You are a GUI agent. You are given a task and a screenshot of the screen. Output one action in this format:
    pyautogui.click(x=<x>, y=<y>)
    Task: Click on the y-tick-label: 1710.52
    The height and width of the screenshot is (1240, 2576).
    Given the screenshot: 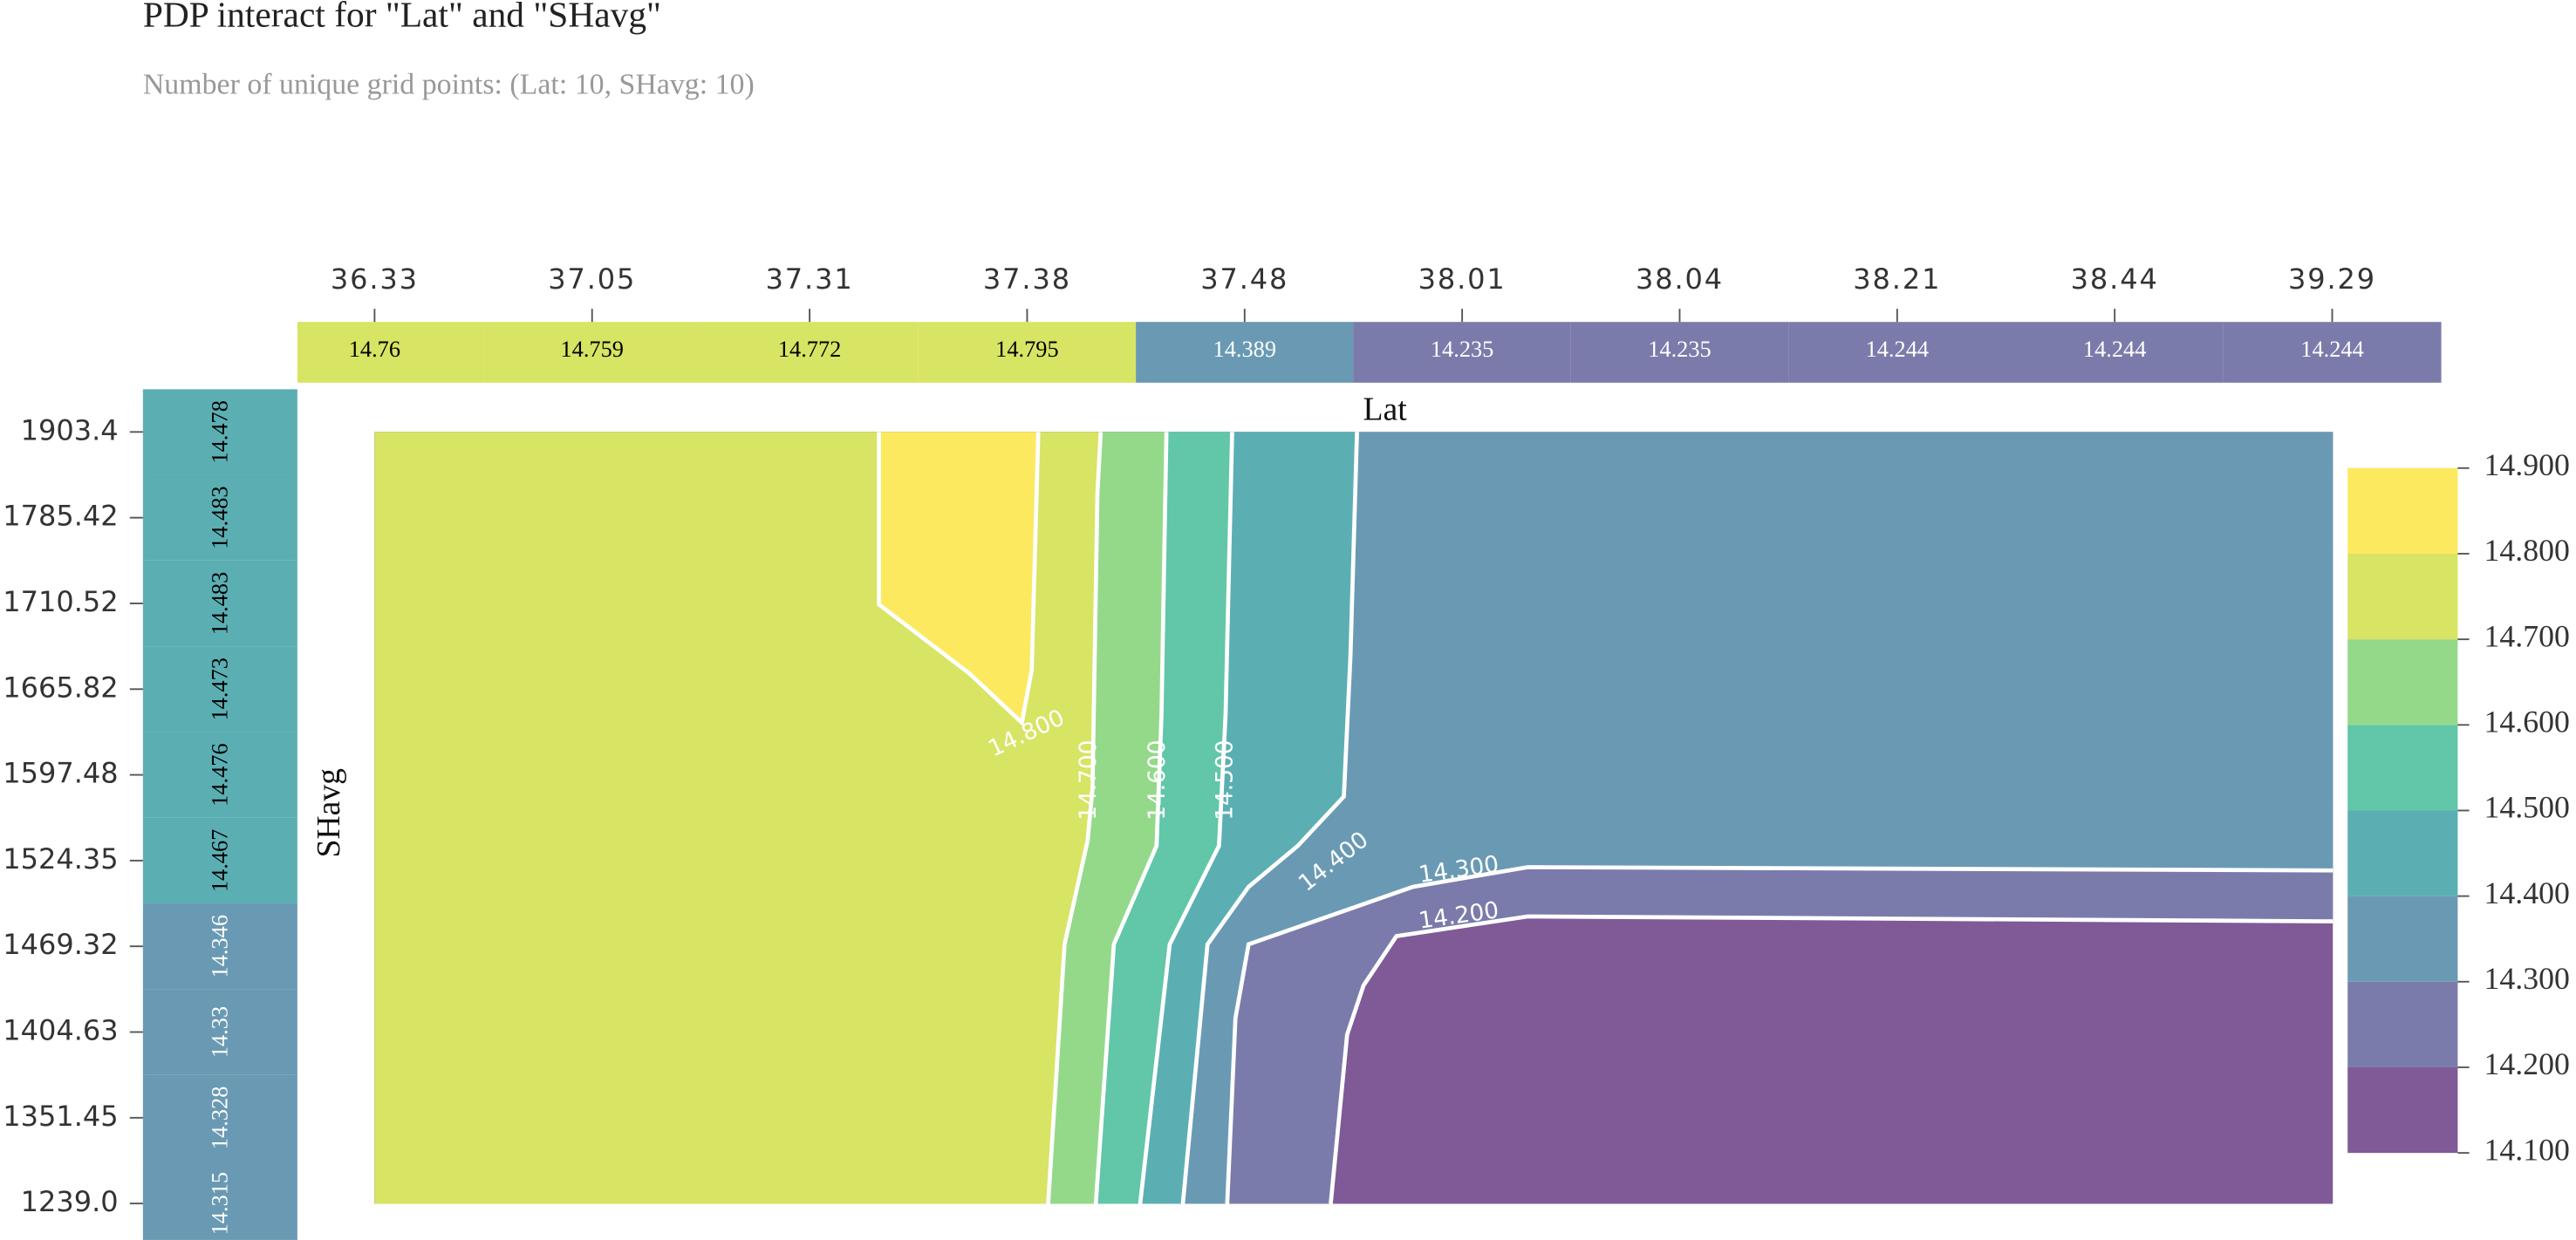 What is the action you would take?
    pyautogui.click(x=60, y=601)
    